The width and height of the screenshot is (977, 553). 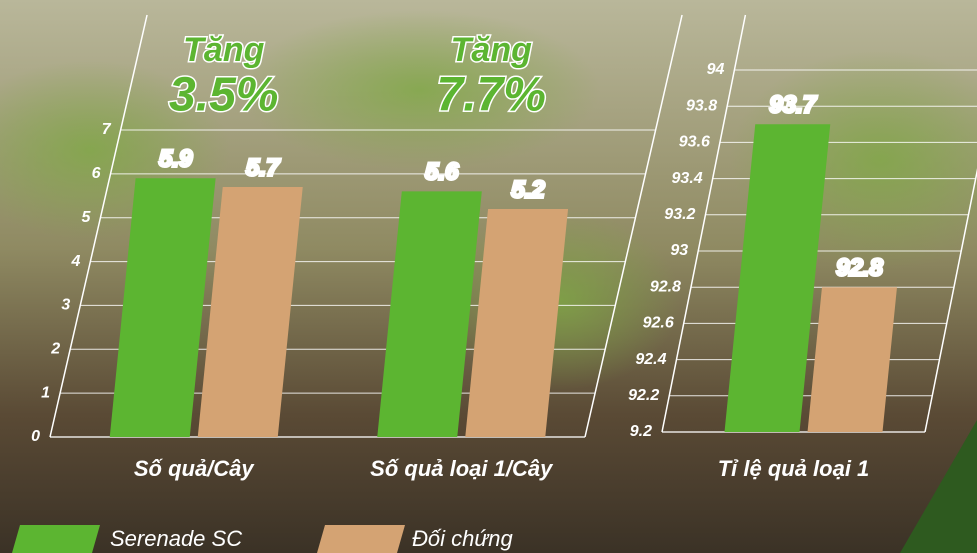 I want to click on y-tick-label: 6, so click(x=96, y=173).